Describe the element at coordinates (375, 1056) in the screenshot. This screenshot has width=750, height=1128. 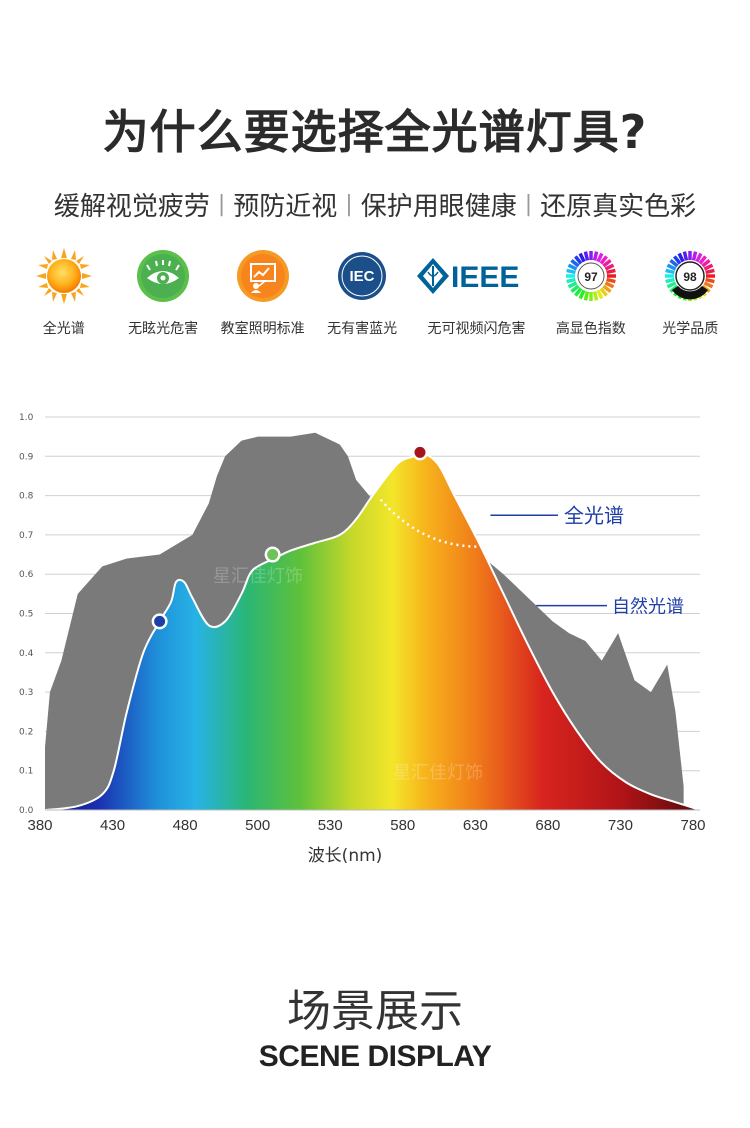
I see `scene-title-en: SCENE DISPLAY` at that location.